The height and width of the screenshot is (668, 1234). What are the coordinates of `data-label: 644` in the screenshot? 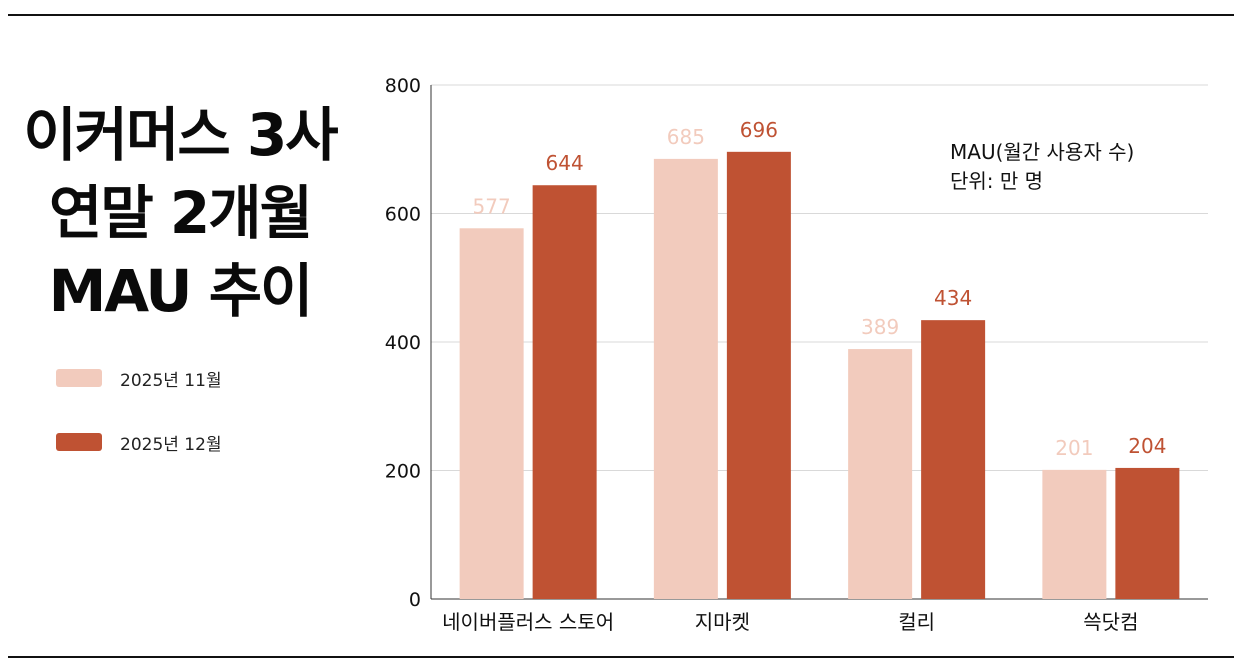 It's located at (565, 163).